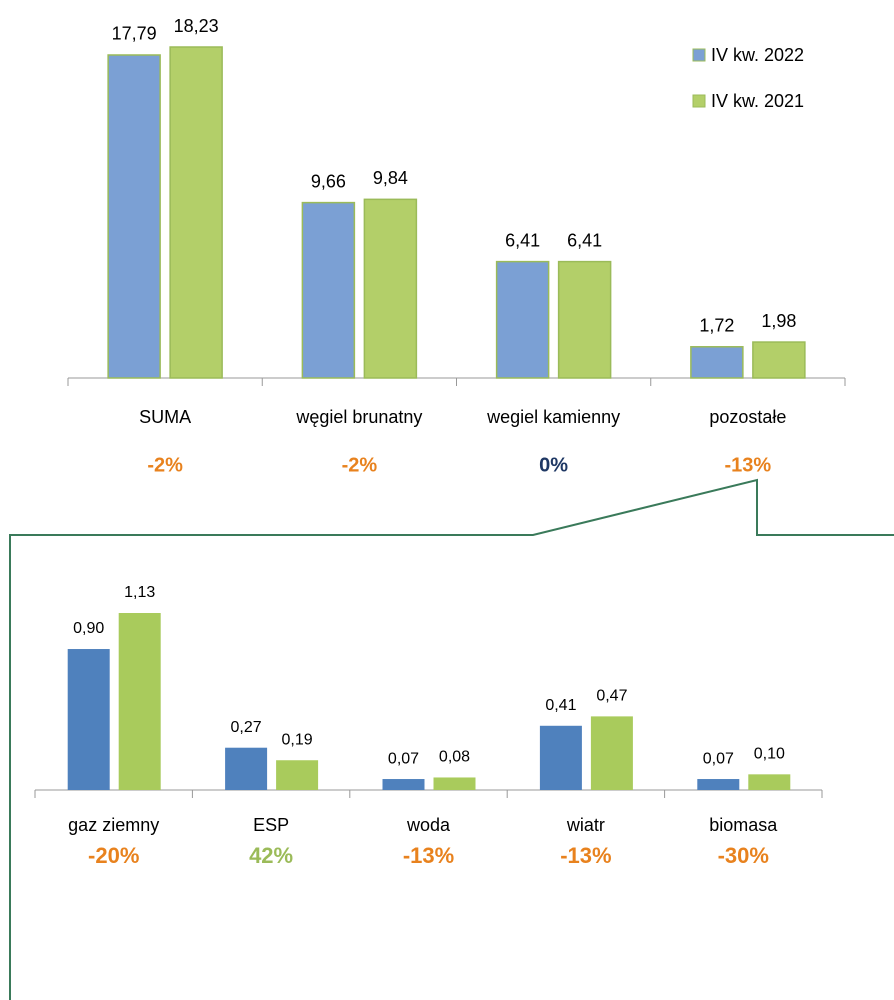  I want to click on category-label: węgiel brunatny, so click(358, 417).